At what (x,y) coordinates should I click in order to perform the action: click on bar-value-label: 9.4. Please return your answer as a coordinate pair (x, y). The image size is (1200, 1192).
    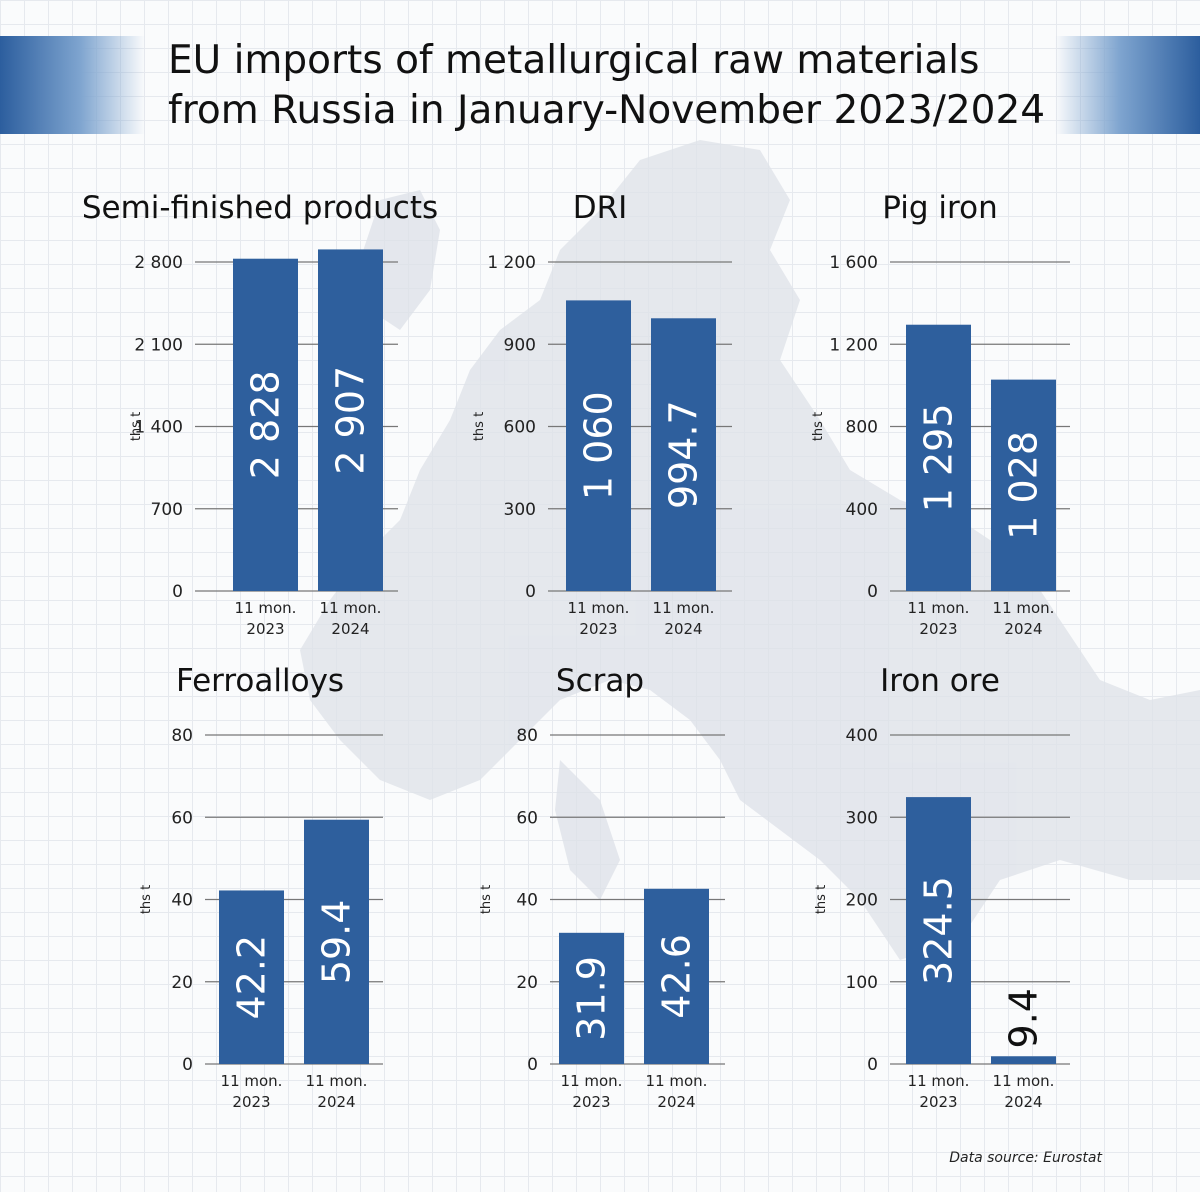
    Looking at the image, I should click on (1024, 1018).